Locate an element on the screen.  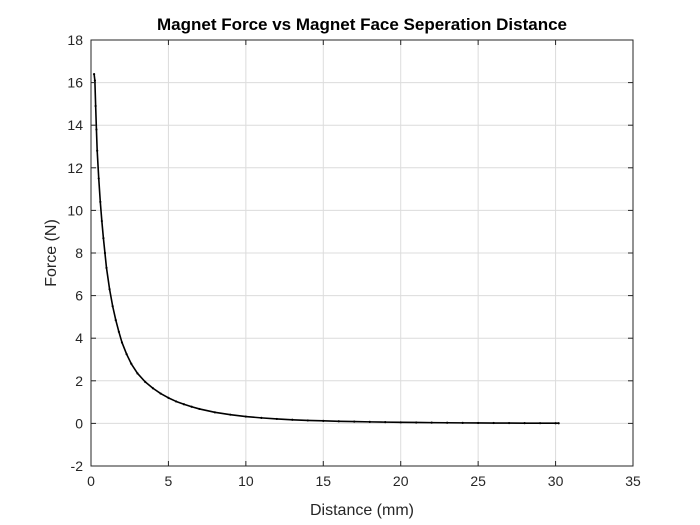
y-tick-label: 2 is located at coordinates (79, 381).